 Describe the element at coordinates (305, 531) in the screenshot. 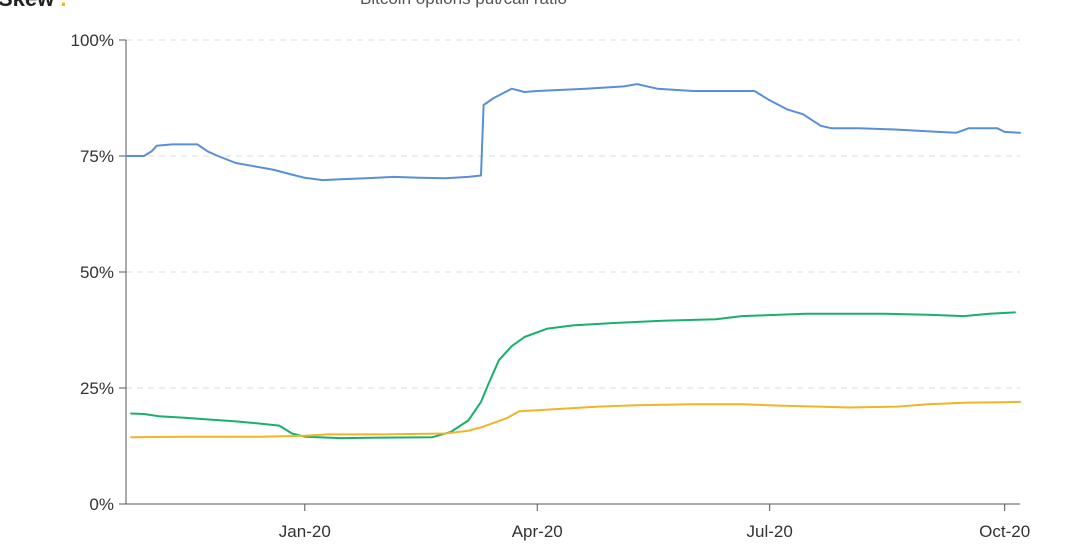

I see `x-tick-label: Jan-20` at that location.